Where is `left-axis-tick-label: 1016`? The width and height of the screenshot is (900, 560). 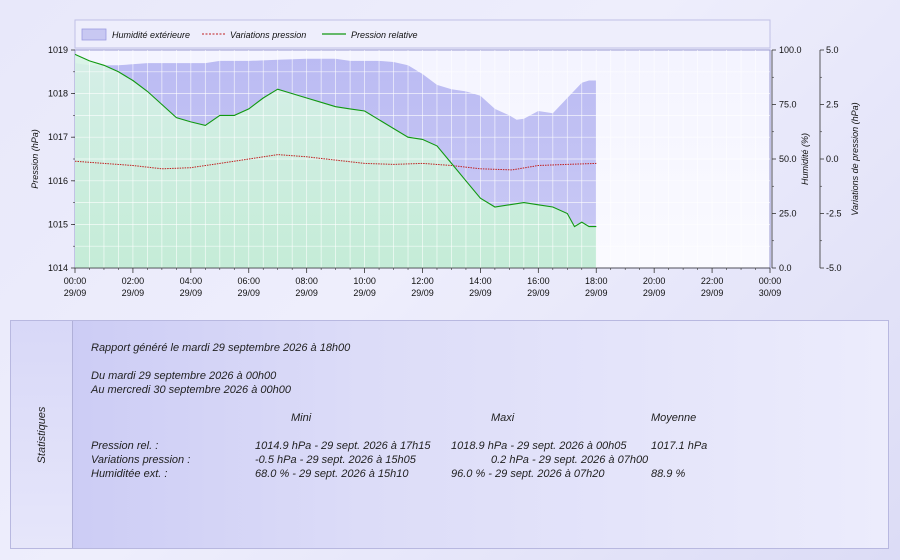
left-axis-tick-label: 1016 is located at coordinates (58, 181).